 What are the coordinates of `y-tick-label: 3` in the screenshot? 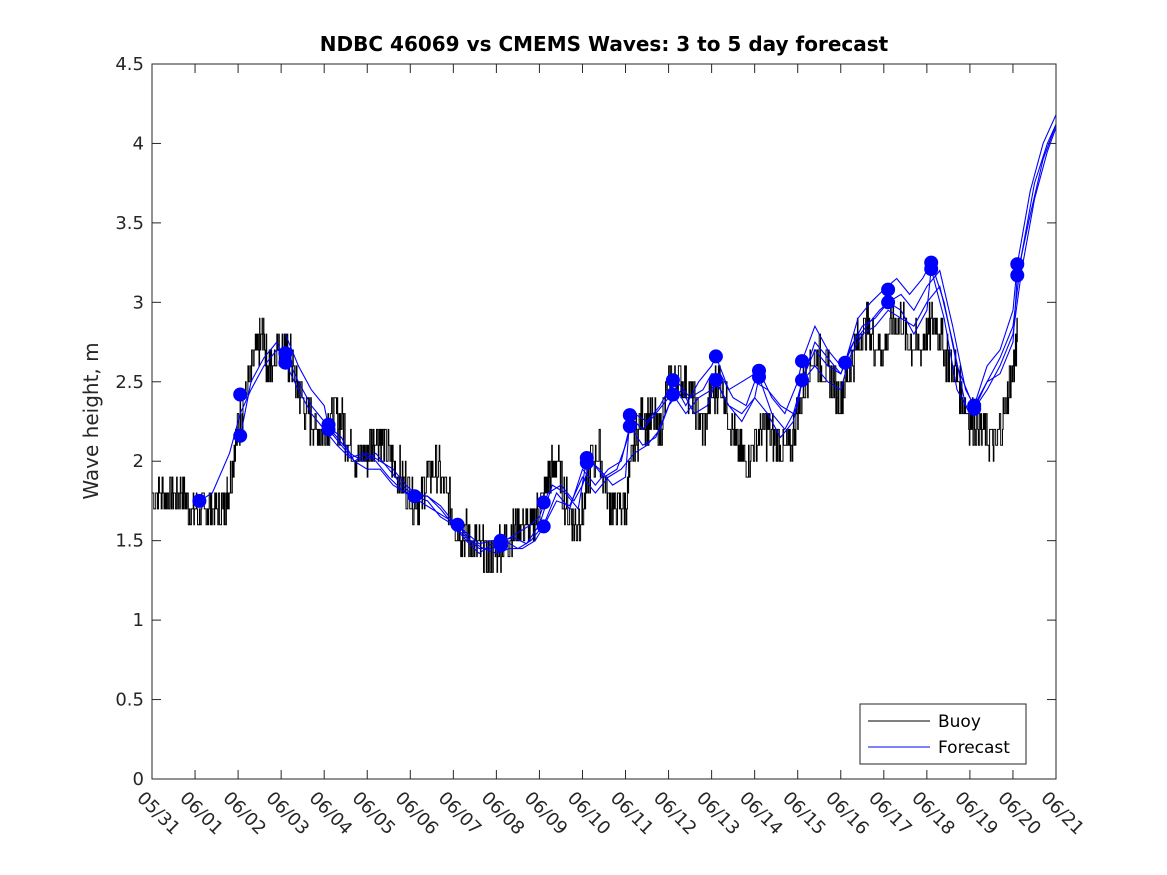 It's located at (138, 302).